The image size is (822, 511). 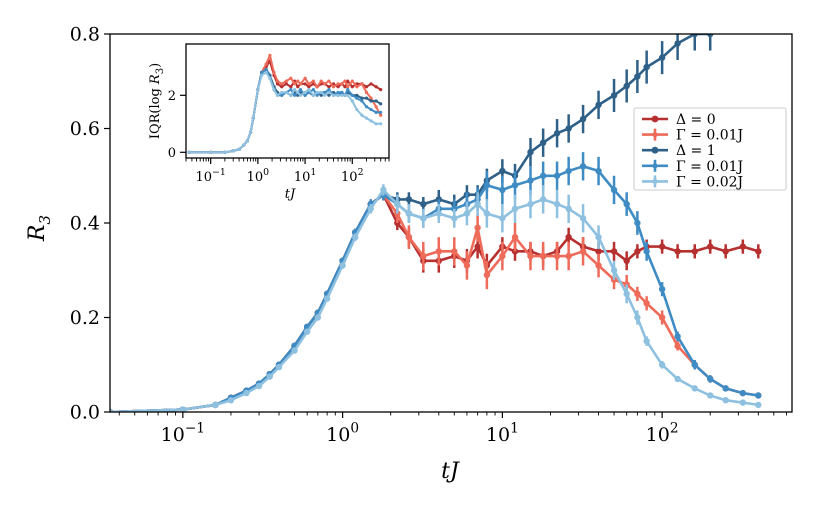 I want to click on legend-label-0: Δ = 0, so click(x=696, y=120).